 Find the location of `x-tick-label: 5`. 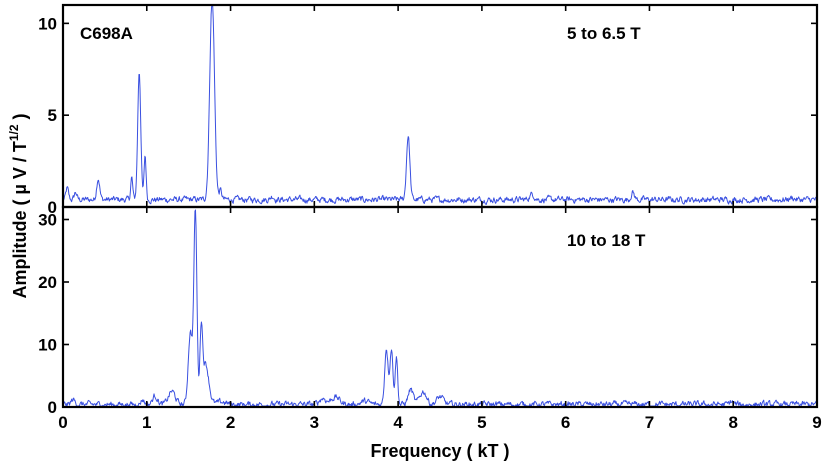

x-tick-label: 5 is located at coordinates (481, 422).